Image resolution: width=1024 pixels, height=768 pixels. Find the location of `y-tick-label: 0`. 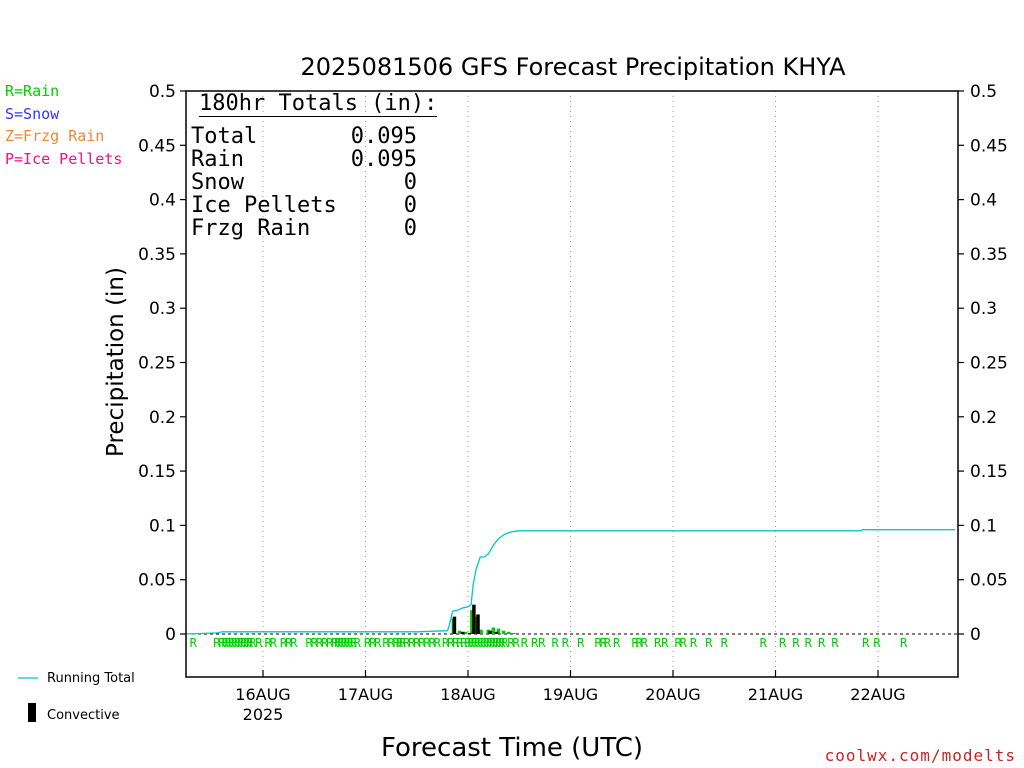

y-tick-label: 0 is located at coordinates (170, 635).